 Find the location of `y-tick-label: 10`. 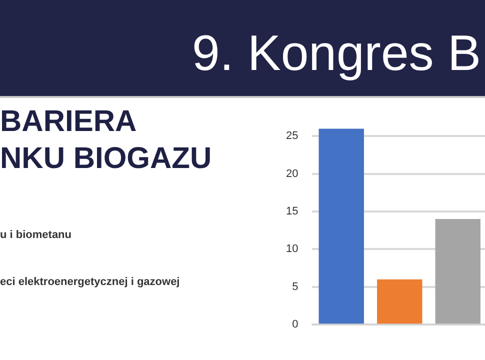

y-tick-label: 10 is located at coordinates (292, 249).